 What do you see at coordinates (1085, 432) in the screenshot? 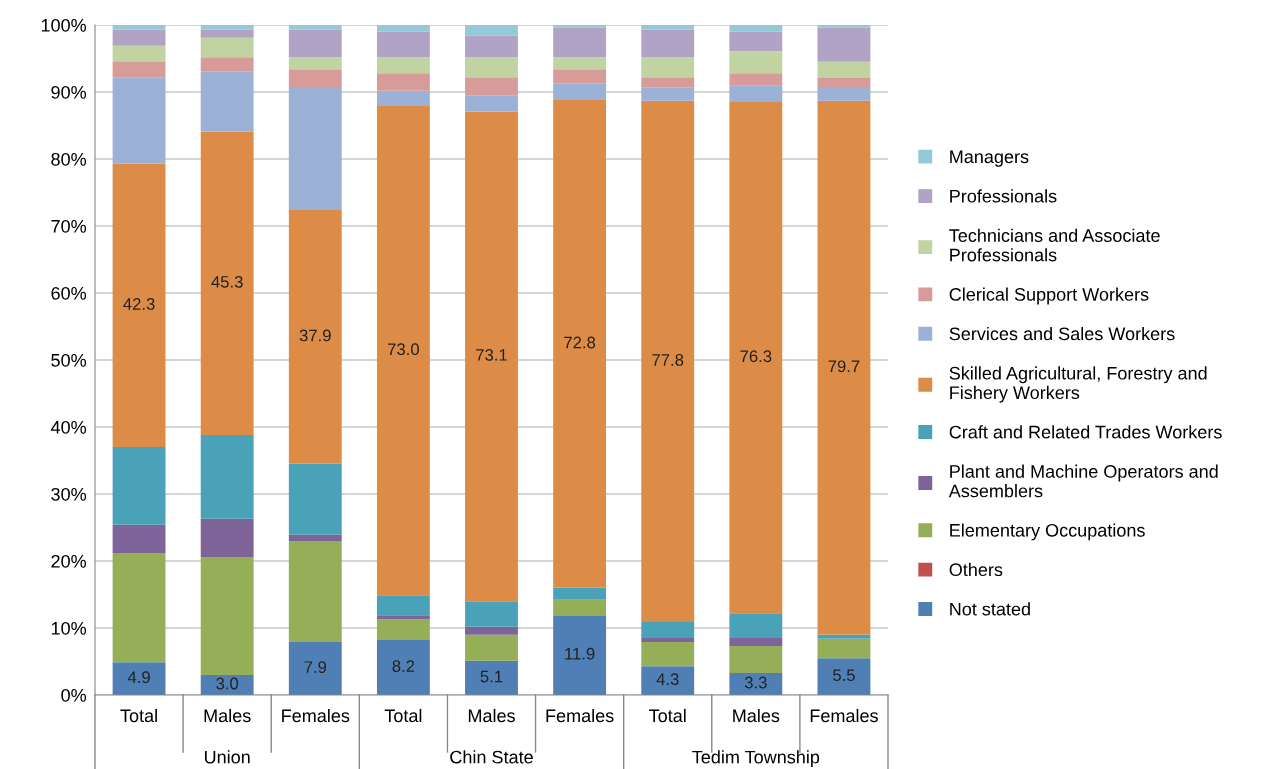
I see `legend-label: Craft and Related Trades Workers` at bounding box center [1085, 432].